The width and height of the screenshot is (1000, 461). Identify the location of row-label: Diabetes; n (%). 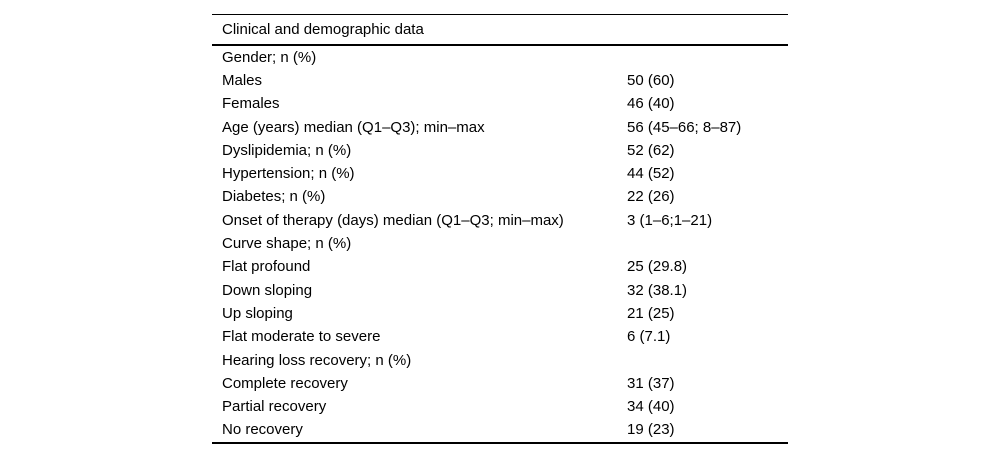
(274, 197).